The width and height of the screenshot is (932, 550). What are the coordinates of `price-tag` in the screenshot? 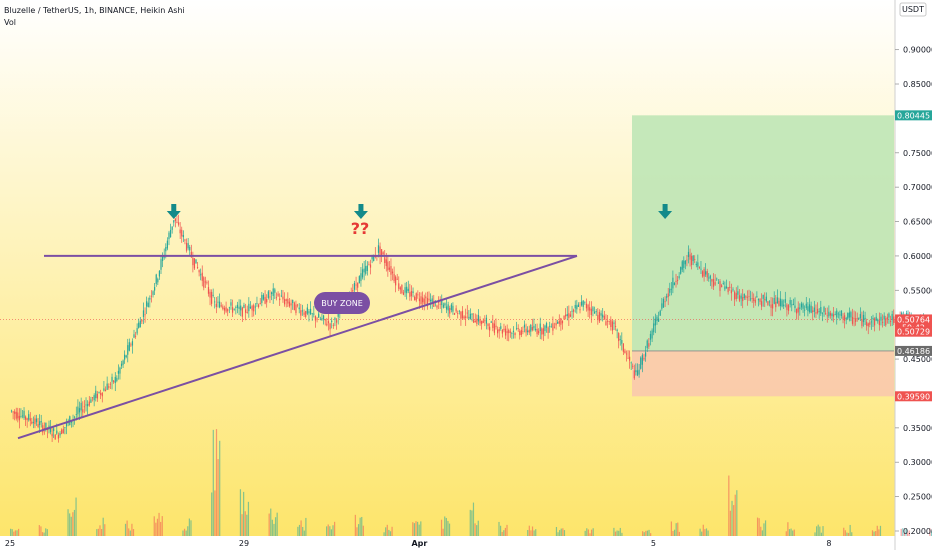 It's located at (913, 396).